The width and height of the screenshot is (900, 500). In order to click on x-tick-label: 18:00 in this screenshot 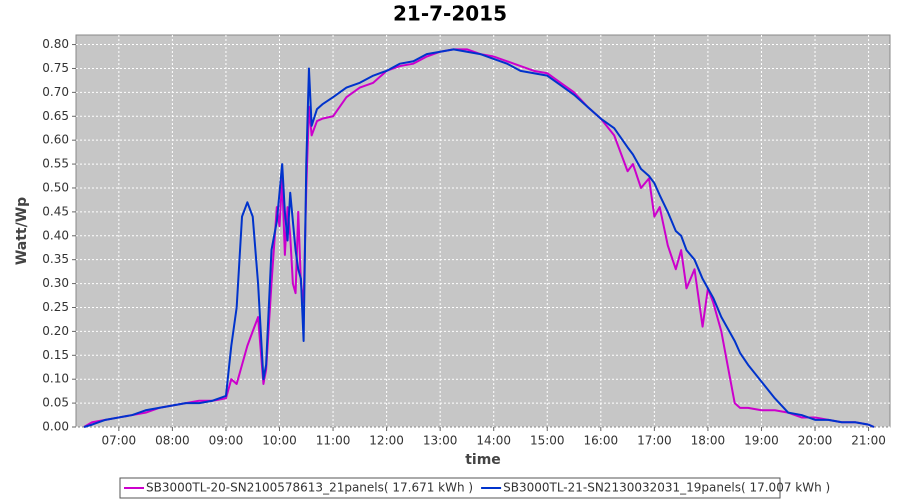, I will do `click(708, 441)`.